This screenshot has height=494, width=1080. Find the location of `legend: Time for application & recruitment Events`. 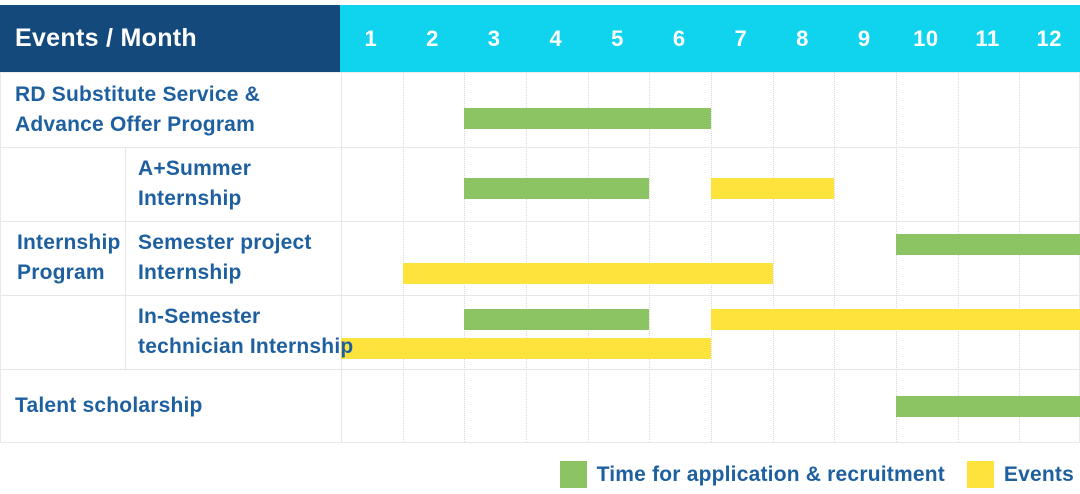

legend: Time for application & recruitment Events is located at coordinates (816, 474).